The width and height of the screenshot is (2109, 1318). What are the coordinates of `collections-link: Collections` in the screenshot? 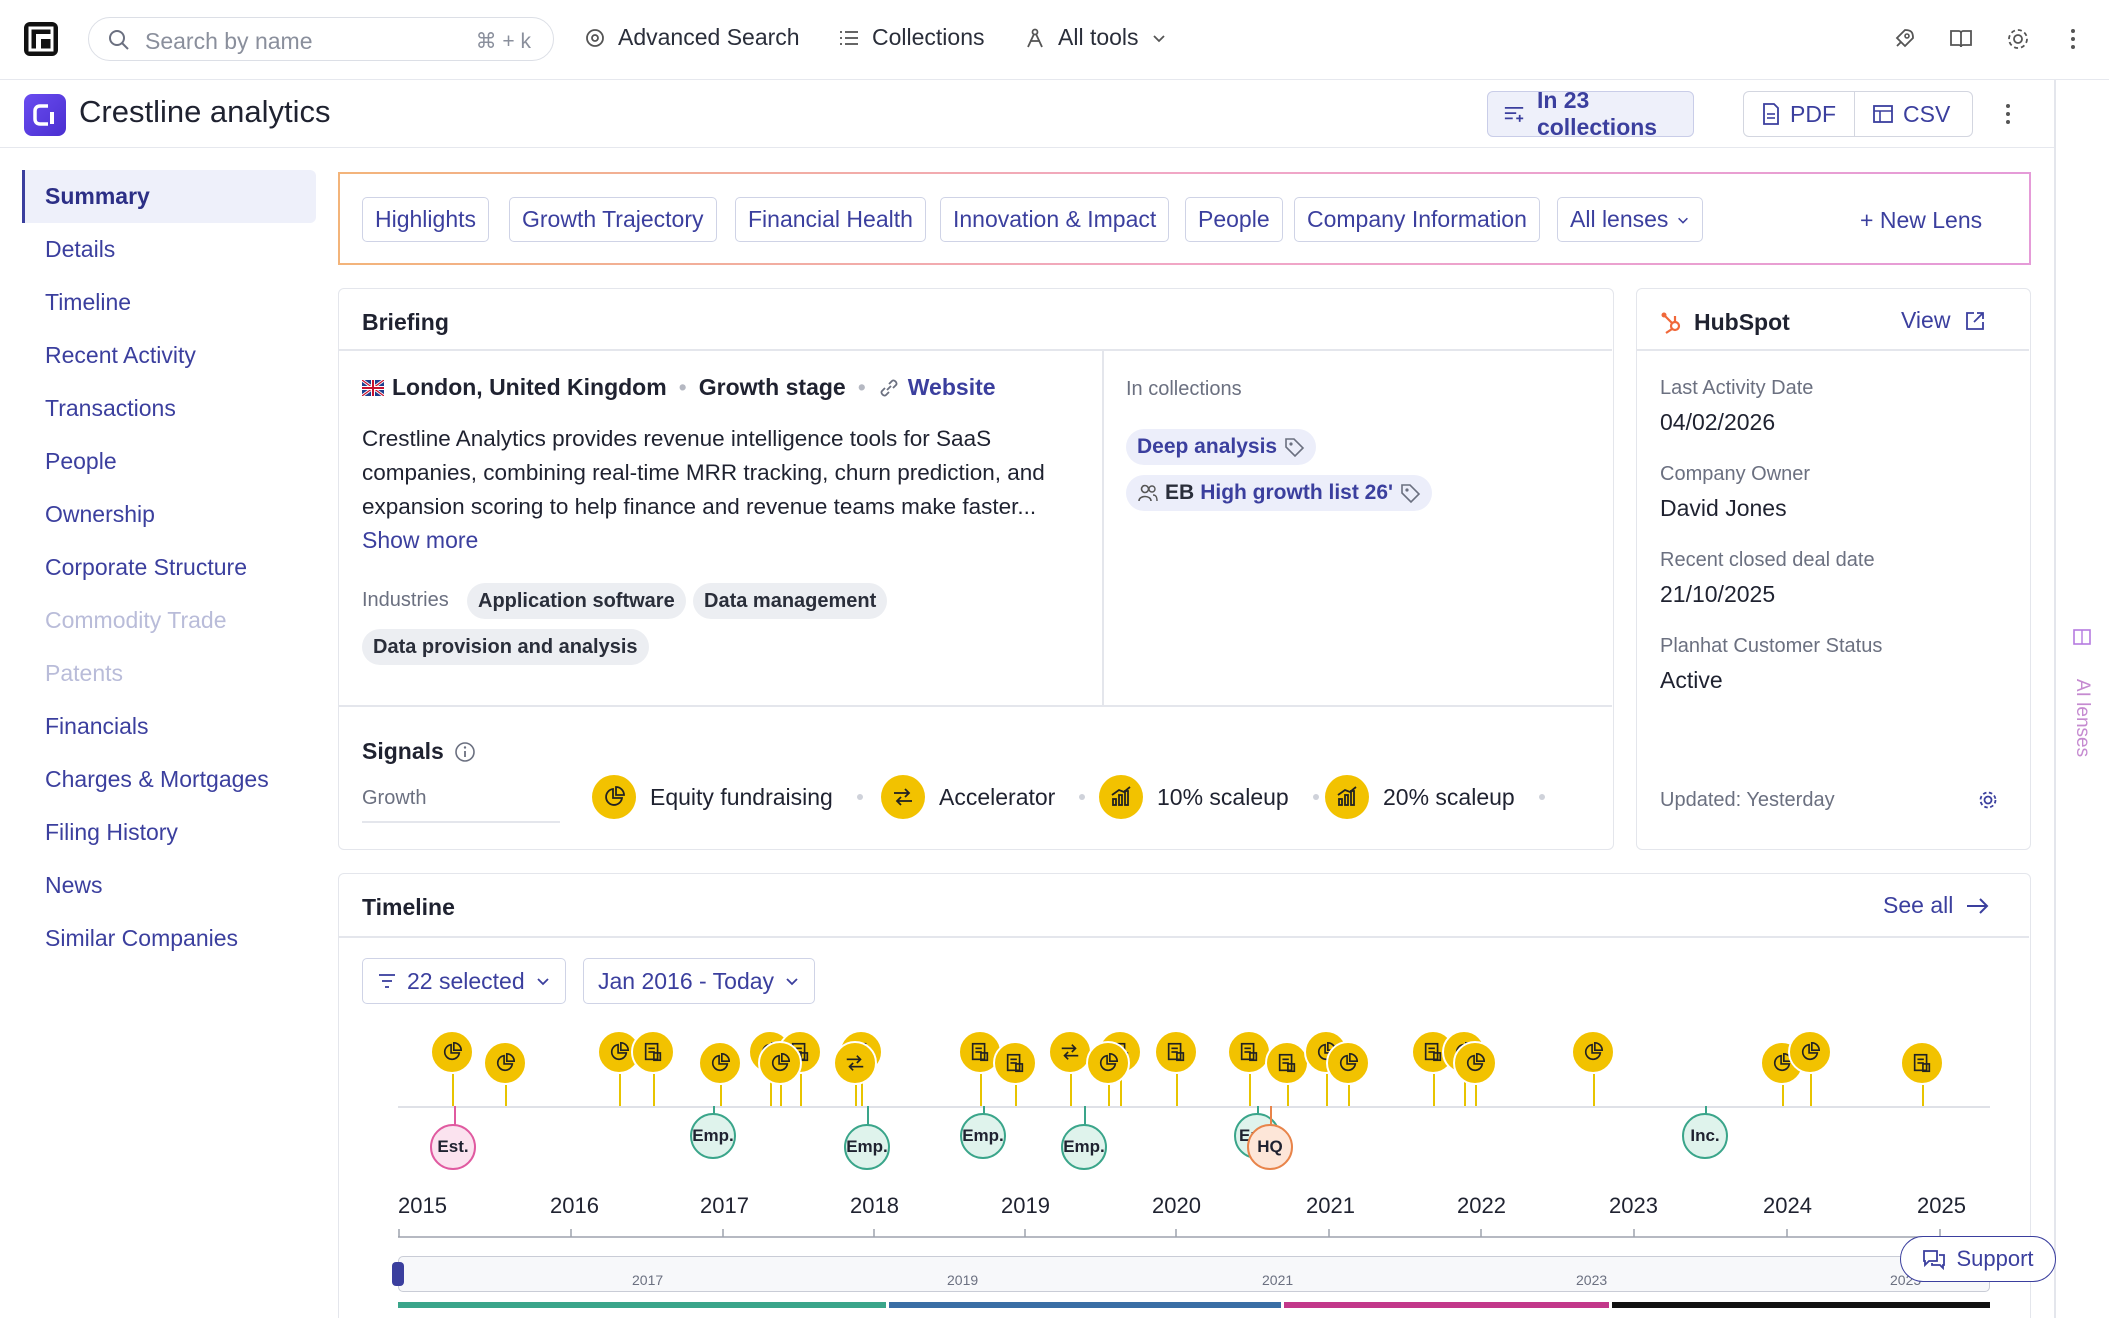 It's located at (911, 37).